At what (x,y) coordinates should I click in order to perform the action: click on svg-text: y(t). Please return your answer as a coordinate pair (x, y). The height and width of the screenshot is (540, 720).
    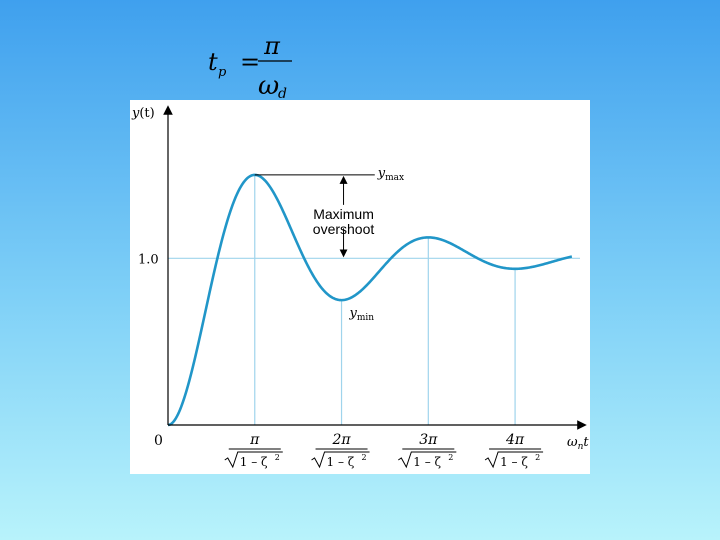
    Looking at the image, I should click on (143, 113).